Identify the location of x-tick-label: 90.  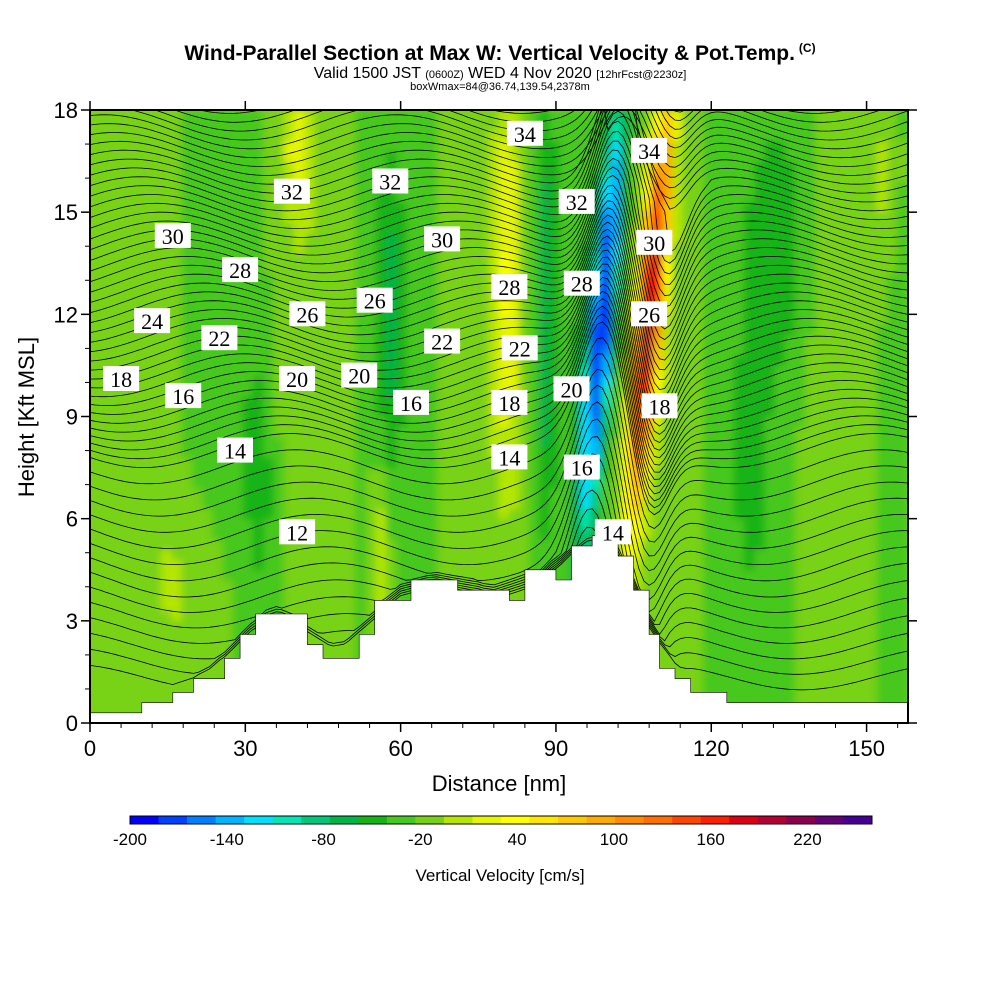
(556, 748).